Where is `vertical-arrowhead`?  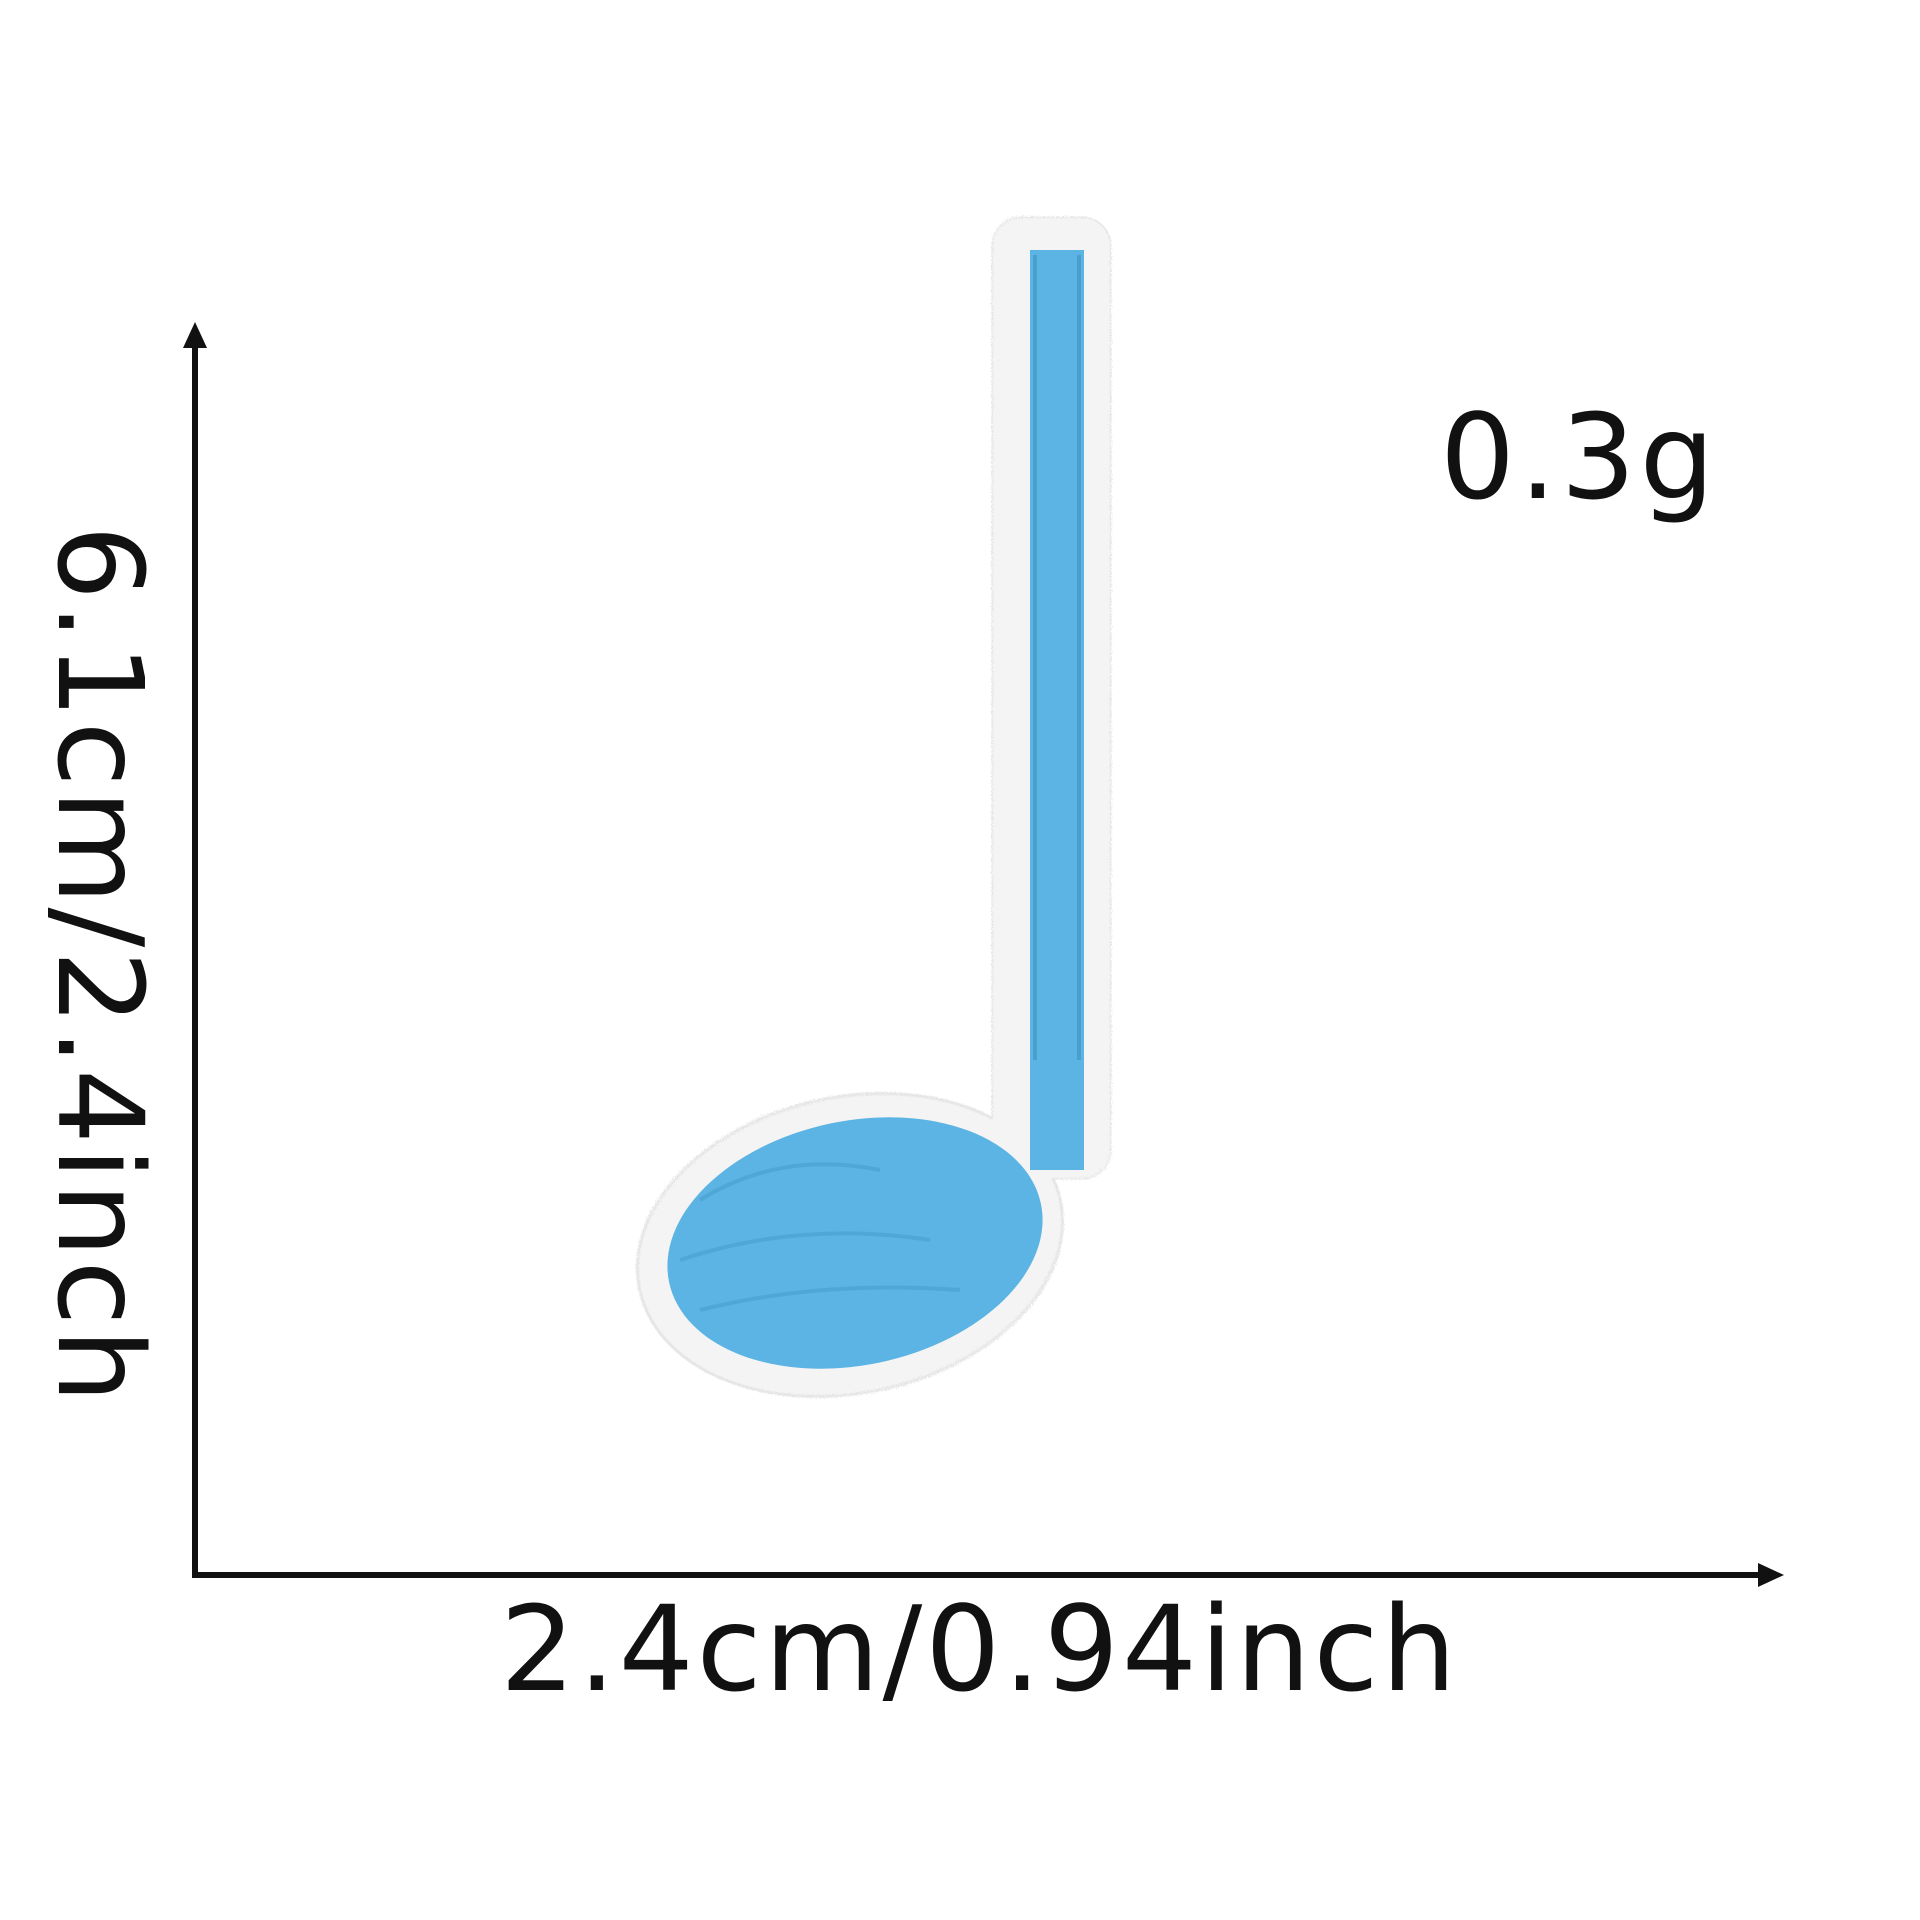 vertical-arrowhead is located at coordinates (195, 335).